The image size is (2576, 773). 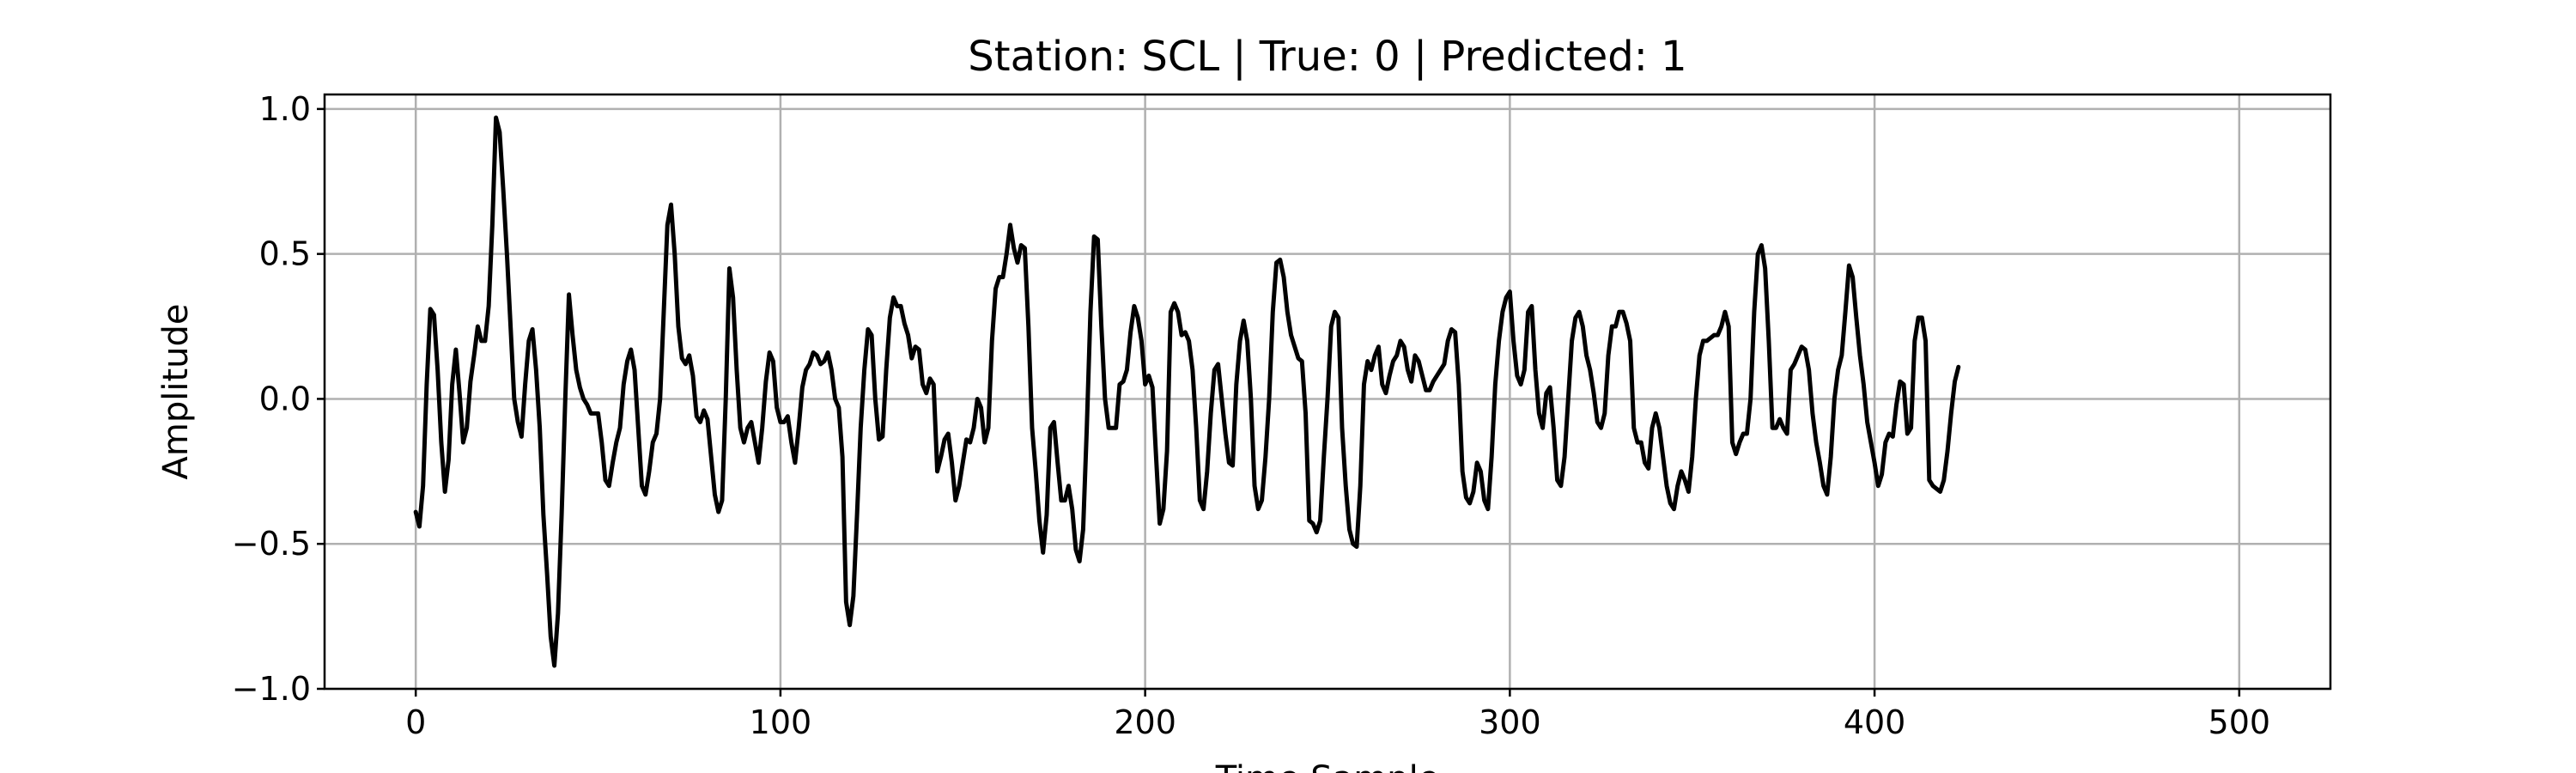 What do you see at coordinates (2239, 722) in the screenshot?
I see `x-tick-label: 500` at bounding box center [2239, 722].